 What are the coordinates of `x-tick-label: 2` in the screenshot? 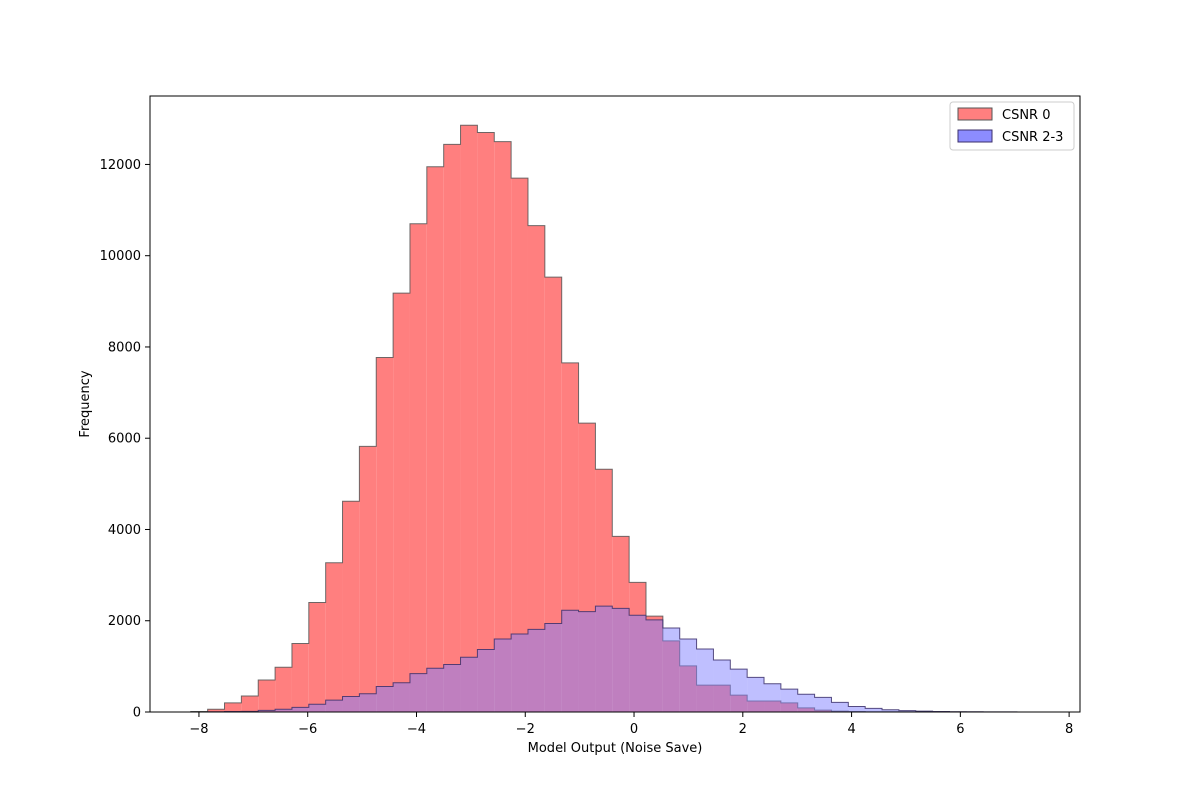 It's located at (743, 729).